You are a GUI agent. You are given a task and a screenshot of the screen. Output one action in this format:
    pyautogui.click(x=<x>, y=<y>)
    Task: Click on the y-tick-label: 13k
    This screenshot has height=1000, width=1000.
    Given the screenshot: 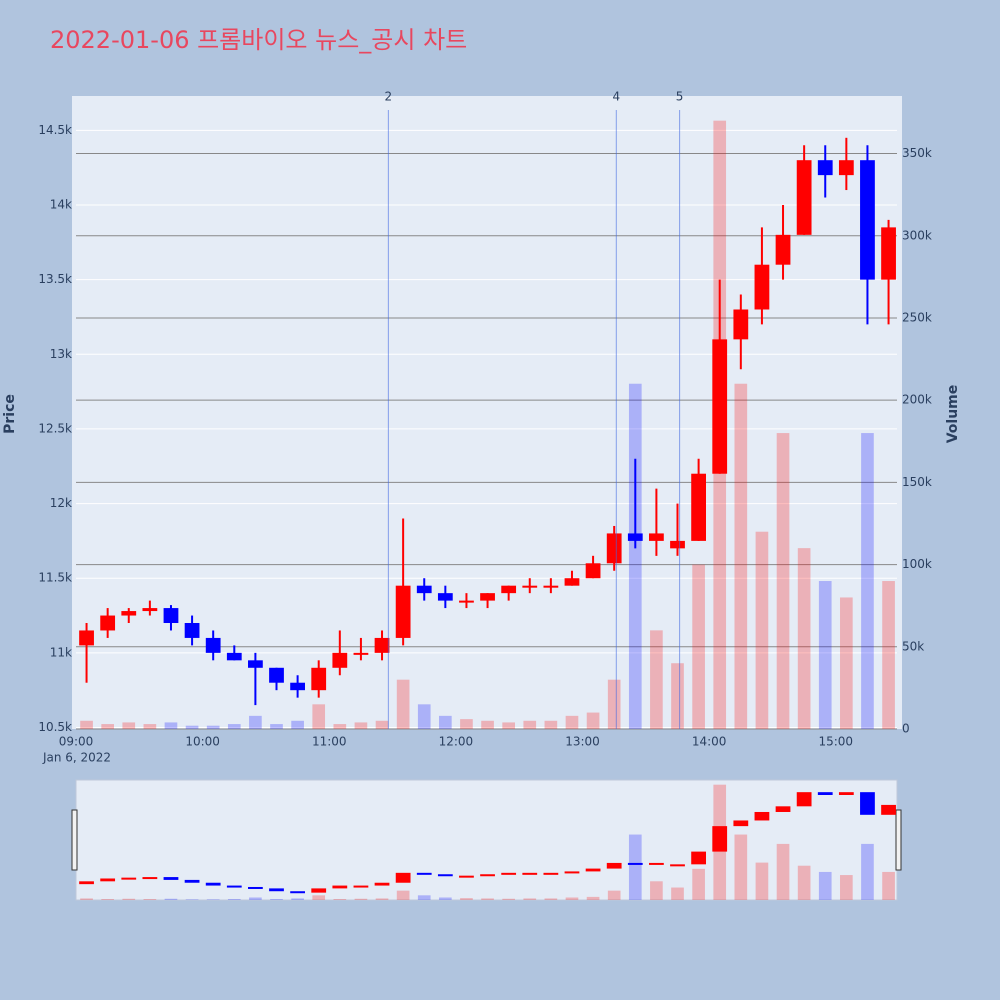 What is the action you would take?
    pyautogui.click(x=61, y=354)
    